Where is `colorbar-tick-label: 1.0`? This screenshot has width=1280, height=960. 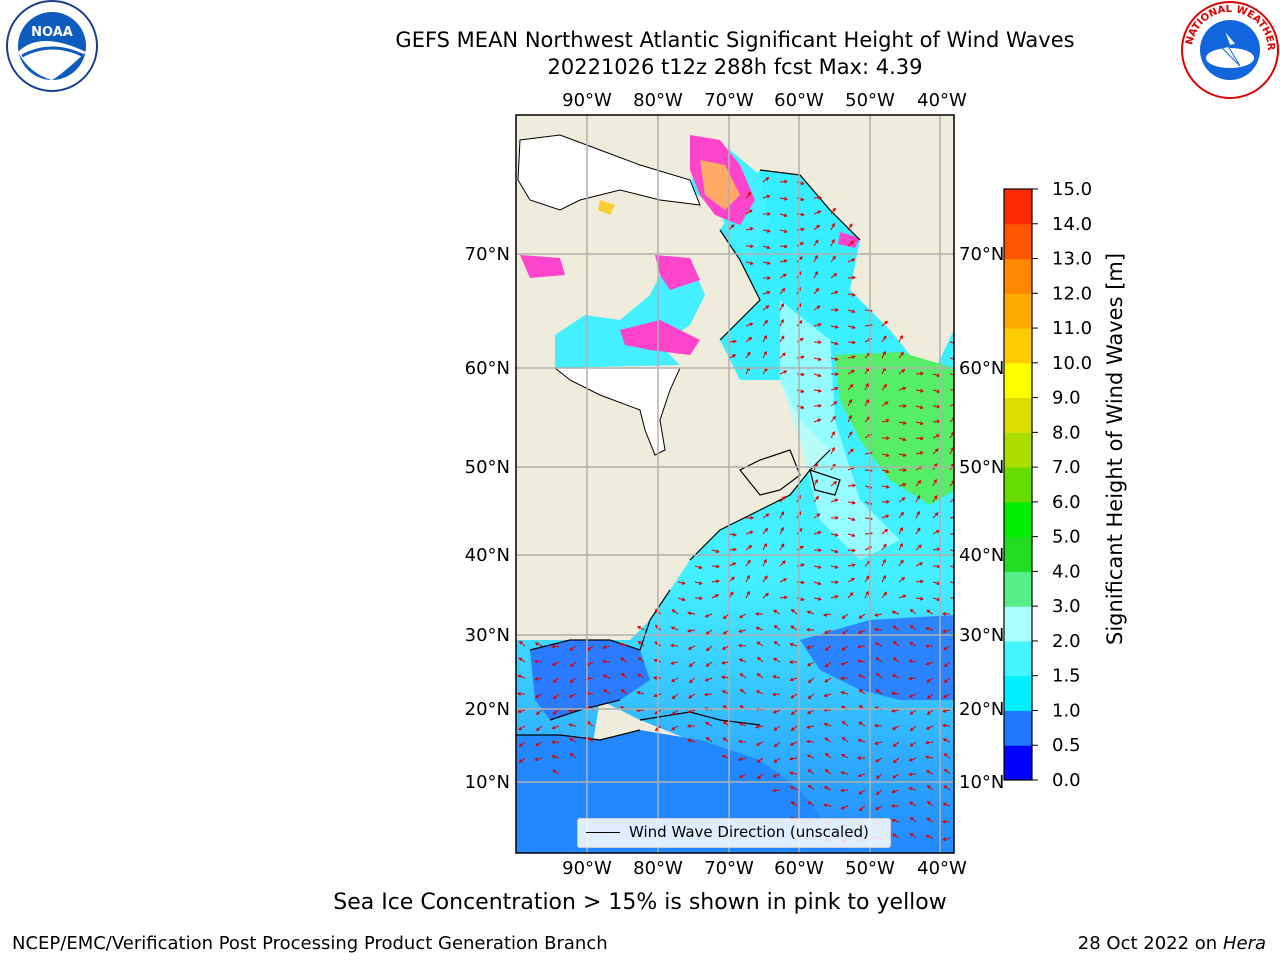 colorbar-tick-label: 1.0 is located at coordinates (1066, 710).